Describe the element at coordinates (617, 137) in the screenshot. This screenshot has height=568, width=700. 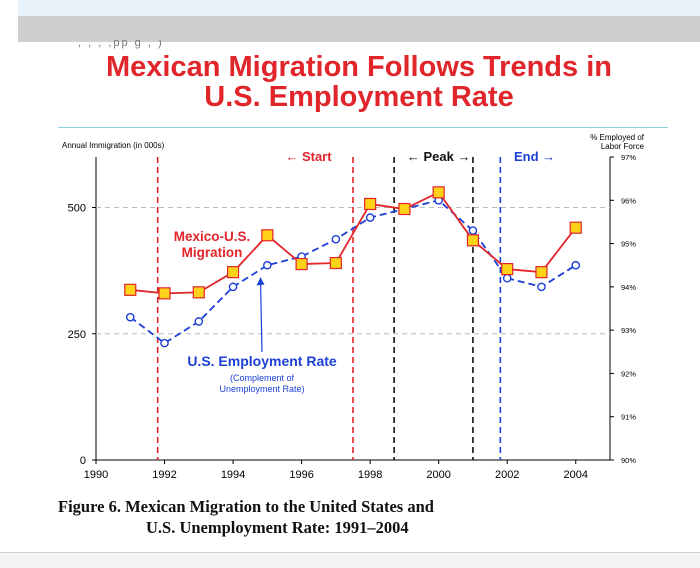
I see `y-axis-right-label-line1: % Employed of` at that location.